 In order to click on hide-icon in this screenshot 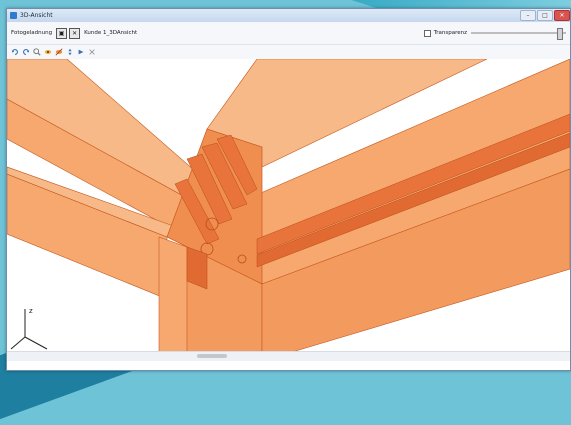, I will do `click(59, 52)`.